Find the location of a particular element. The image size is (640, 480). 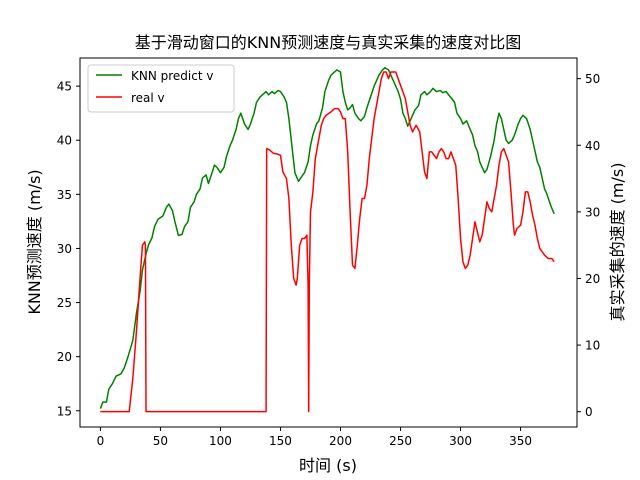

left-y-tick-label: 15 is located at coordinates (64, 411).